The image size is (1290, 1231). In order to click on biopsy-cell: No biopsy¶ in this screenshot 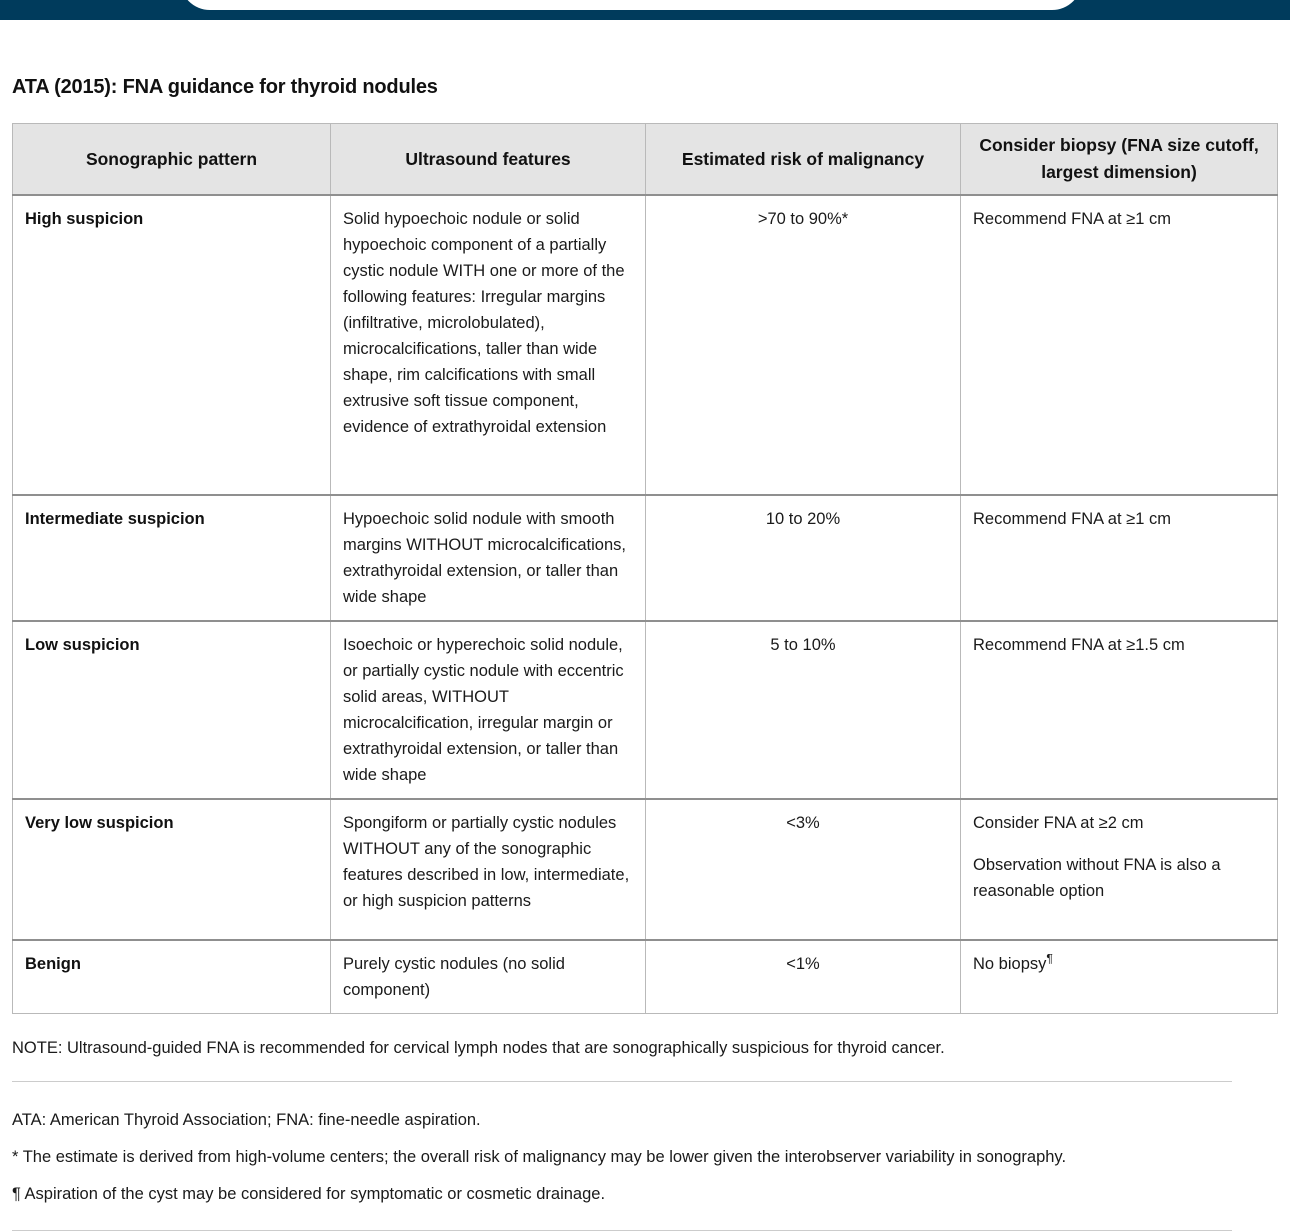, I will do `click(1119, 977)`.